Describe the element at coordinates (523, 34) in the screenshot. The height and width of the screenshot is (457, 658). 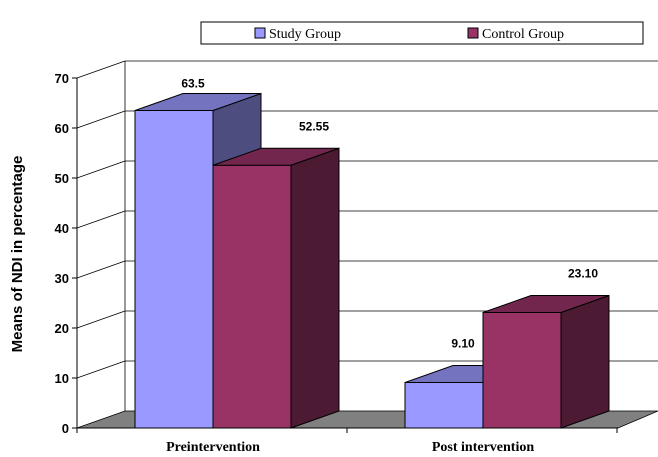
I see `legend-label: Control Group` at that location.